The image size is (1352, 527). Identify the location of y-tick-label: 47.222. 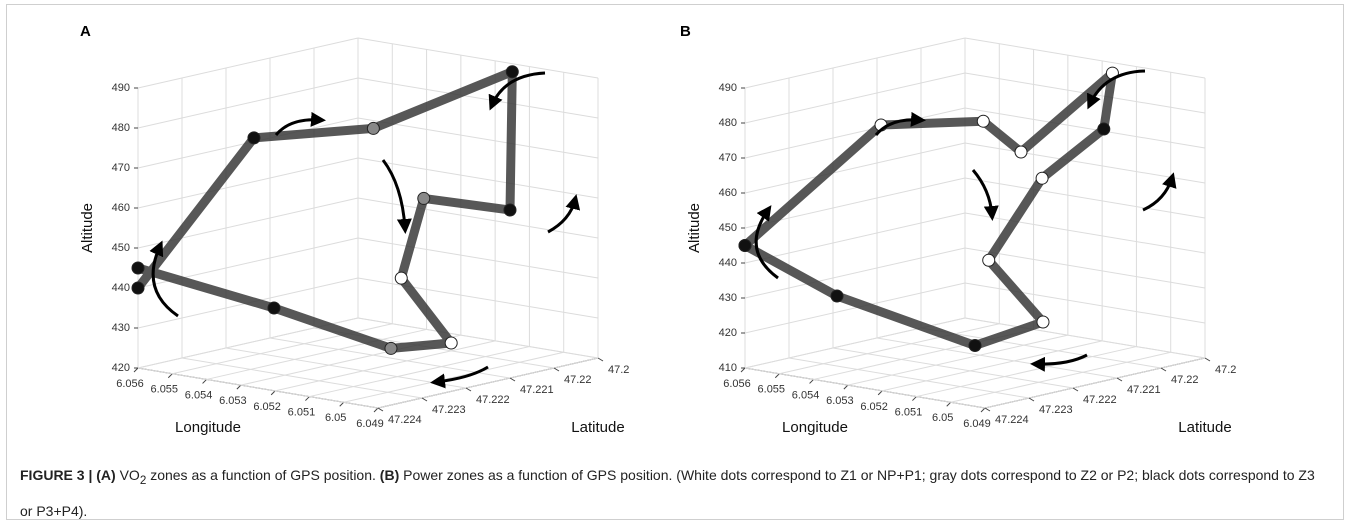
(1100, 400).